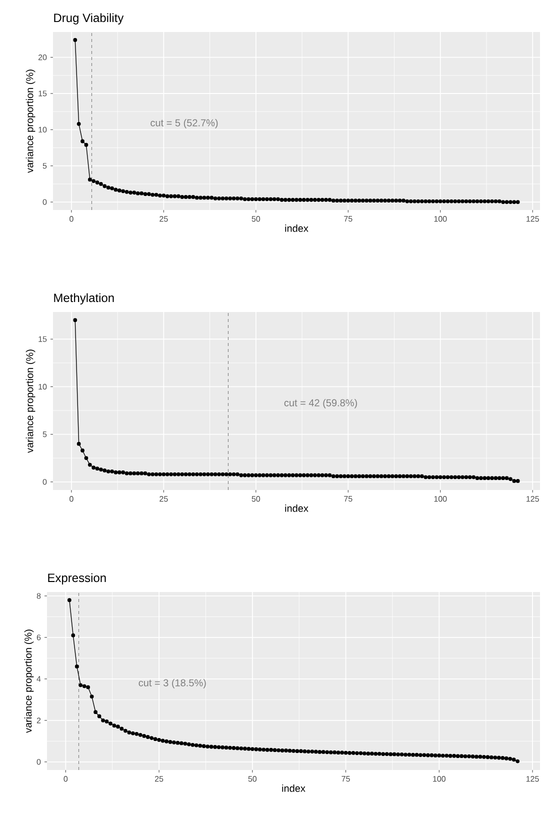  What do you see at coordinates (38, 637) in the screenshot?
I see `y-tick-label: 6` at bounding box center [38, 637].